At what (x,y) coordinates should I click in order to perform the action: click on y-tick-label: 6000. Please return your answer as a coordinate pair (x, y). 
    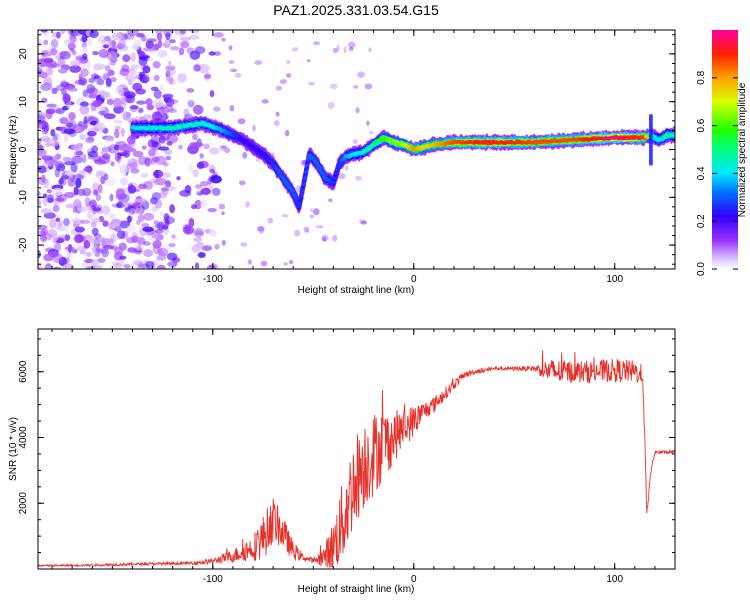
    Looking at the image, I should click on (23, 371).